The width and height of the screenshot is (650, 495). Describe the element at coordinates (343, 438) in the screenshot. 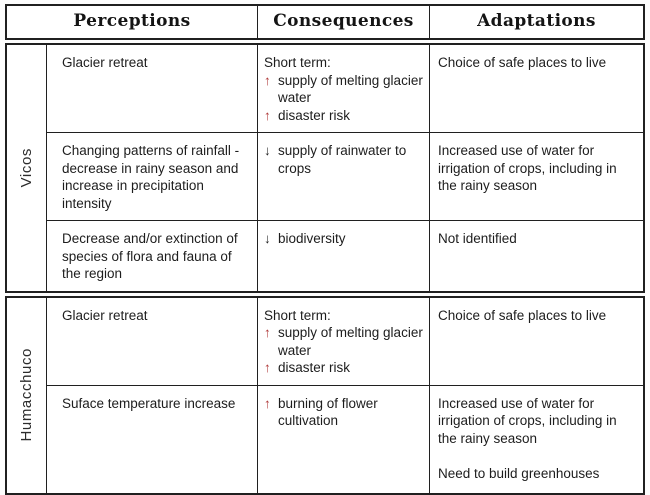

I see `consequence-cell: ↑ burning of flower cultivation` at that location.